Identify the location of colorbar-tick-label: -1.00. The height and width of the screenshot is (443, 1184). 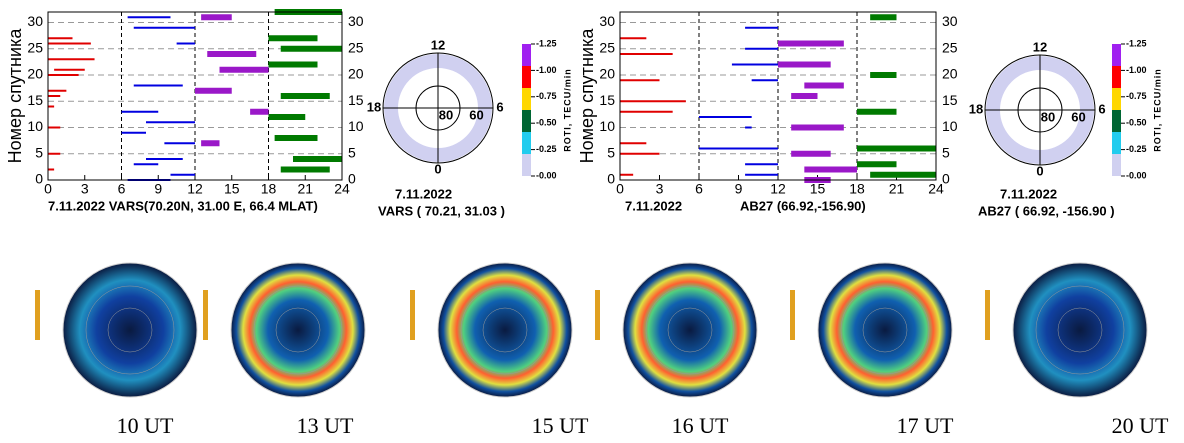
(546, 70).